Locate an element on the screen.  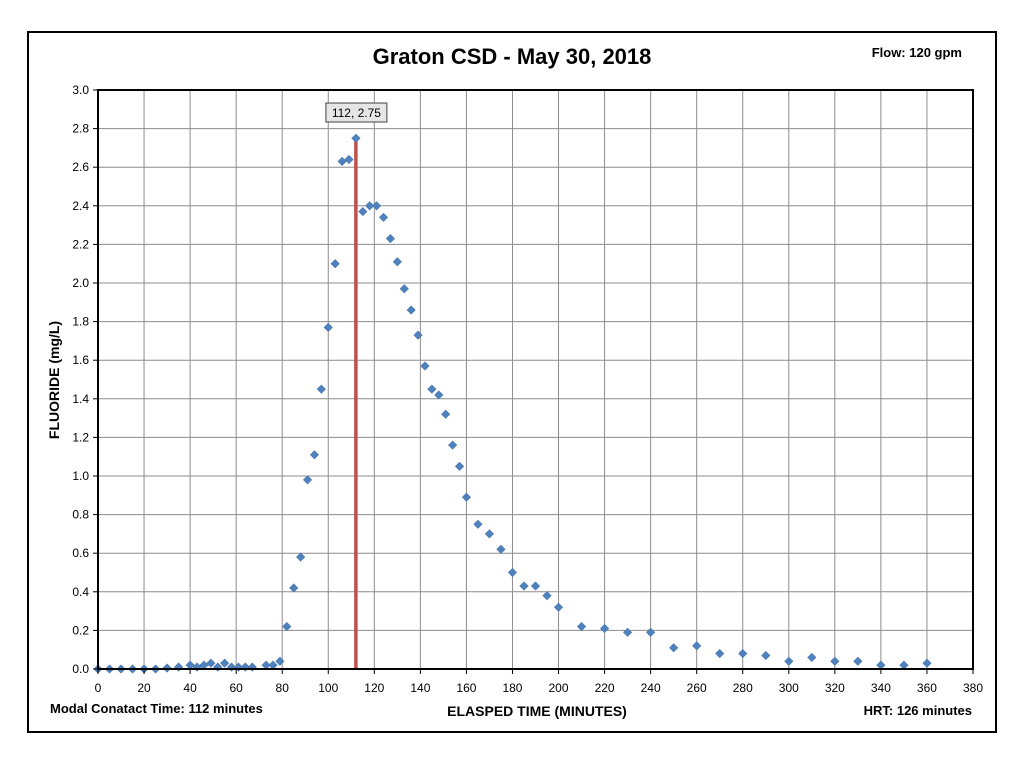
x-tick-label: 280 is located at coordinates (743, 688).